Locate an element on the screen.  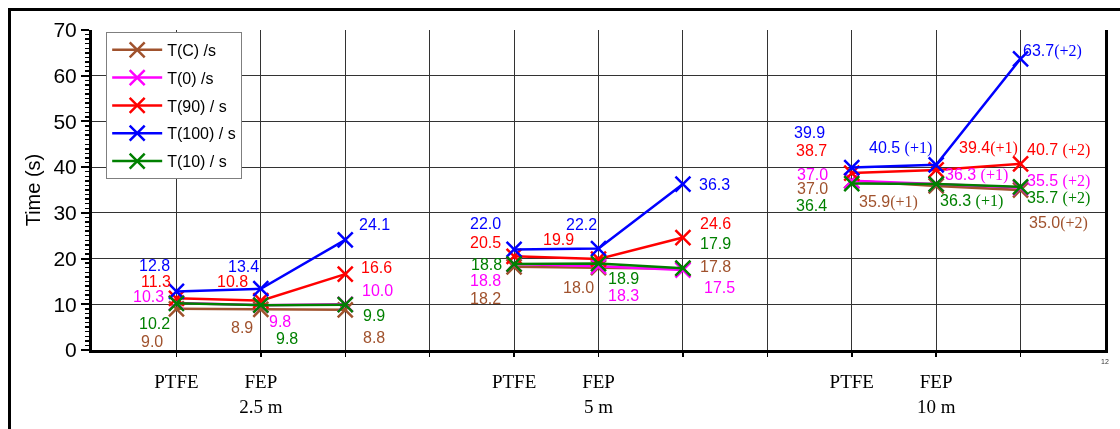
data-label: 20.5 is located at coordinates (486, 242).